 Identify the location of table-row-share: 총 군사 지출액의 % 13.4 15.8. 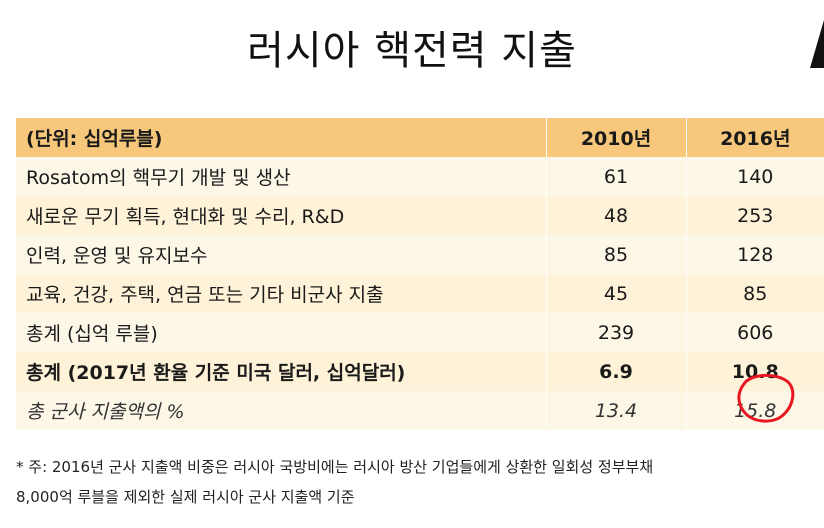
(420, 410).